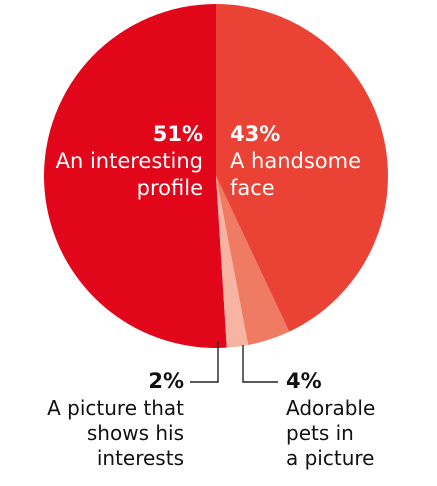  I want to click on slice-3-percent: 43%, so click(255, 134).